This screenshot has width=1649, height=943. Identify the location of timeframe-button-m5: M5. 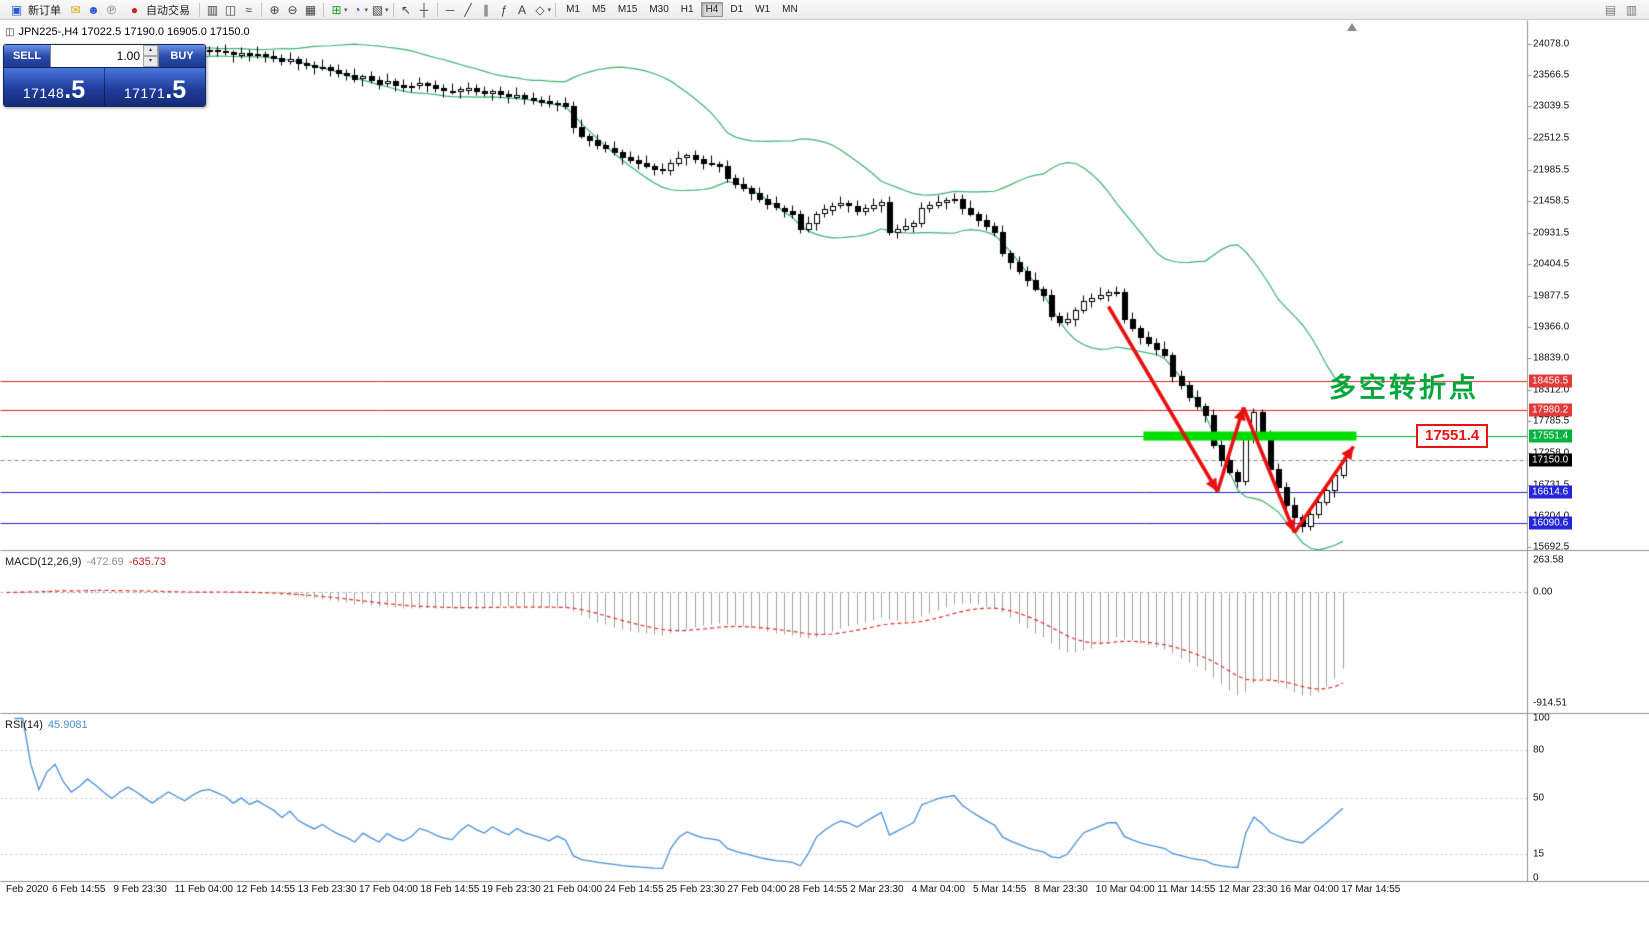
(599, 9).